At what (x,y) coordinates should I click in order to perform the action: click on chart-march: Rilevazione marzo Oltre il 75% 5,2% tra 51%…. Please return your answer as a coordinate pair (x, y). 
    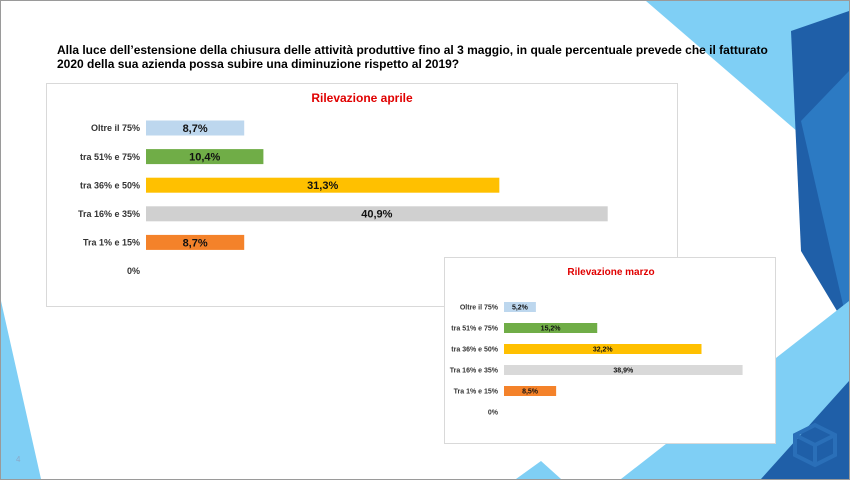
    Looking at the image, I should click on (596, 341).